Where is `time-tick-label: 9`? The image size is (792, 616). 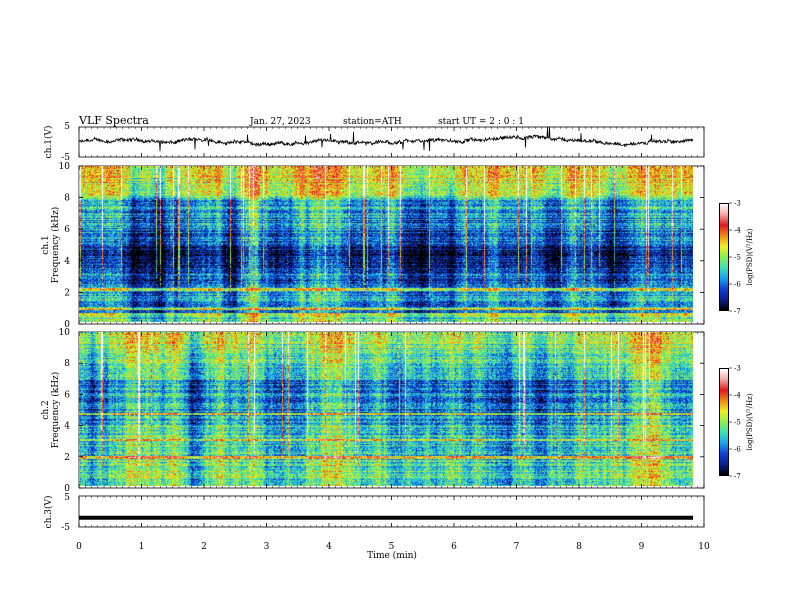
time-tick-label: 9 is located at coordinates (642, 547).